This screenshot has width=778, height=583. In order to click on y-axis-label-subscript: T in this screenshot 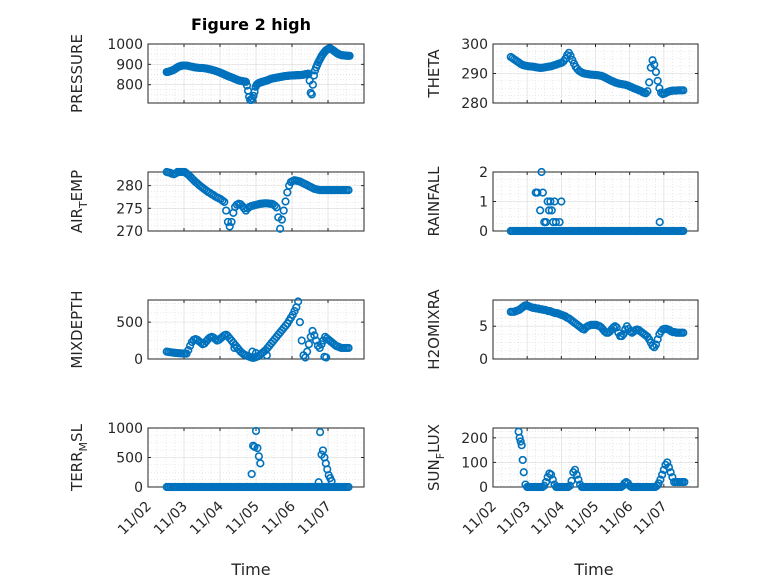, I will do `click(83, 205)`.